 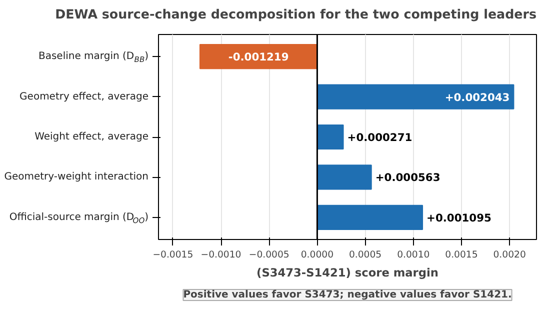 I want to click on y-tick-label: Geometry-weight interaction, so click(x=76, y=177).